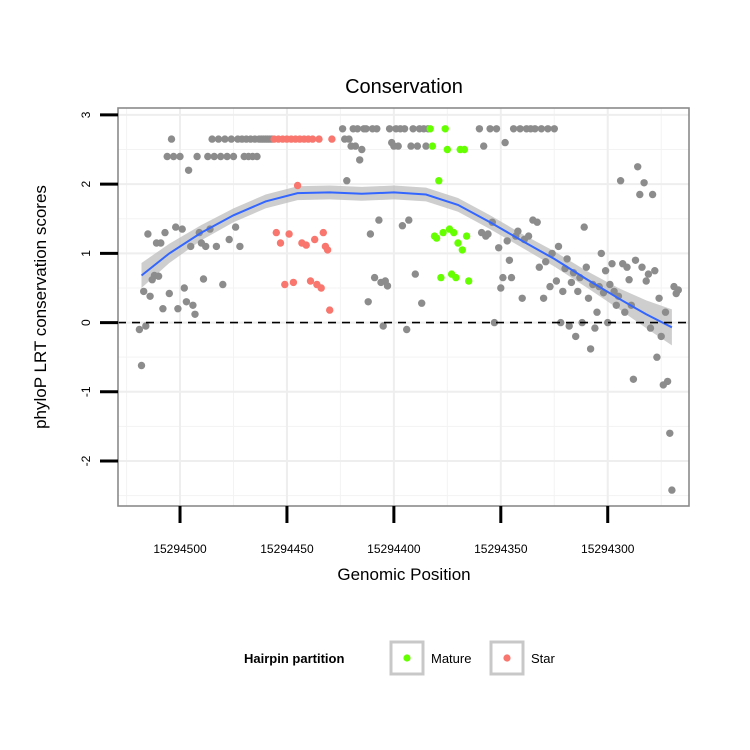  Describe the element at coordinates (451, 658) in the screenshot. I see `legend-label-mature: Mature` at that location.